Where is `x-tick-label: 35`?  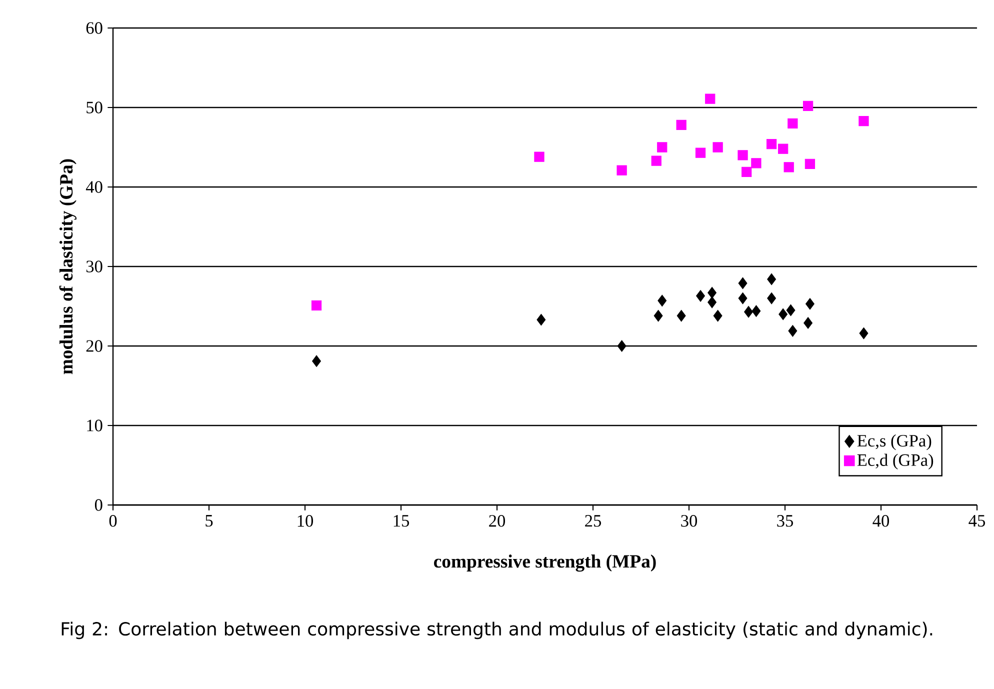 x-tick-label: 35 is located at coordinates (785, 521).